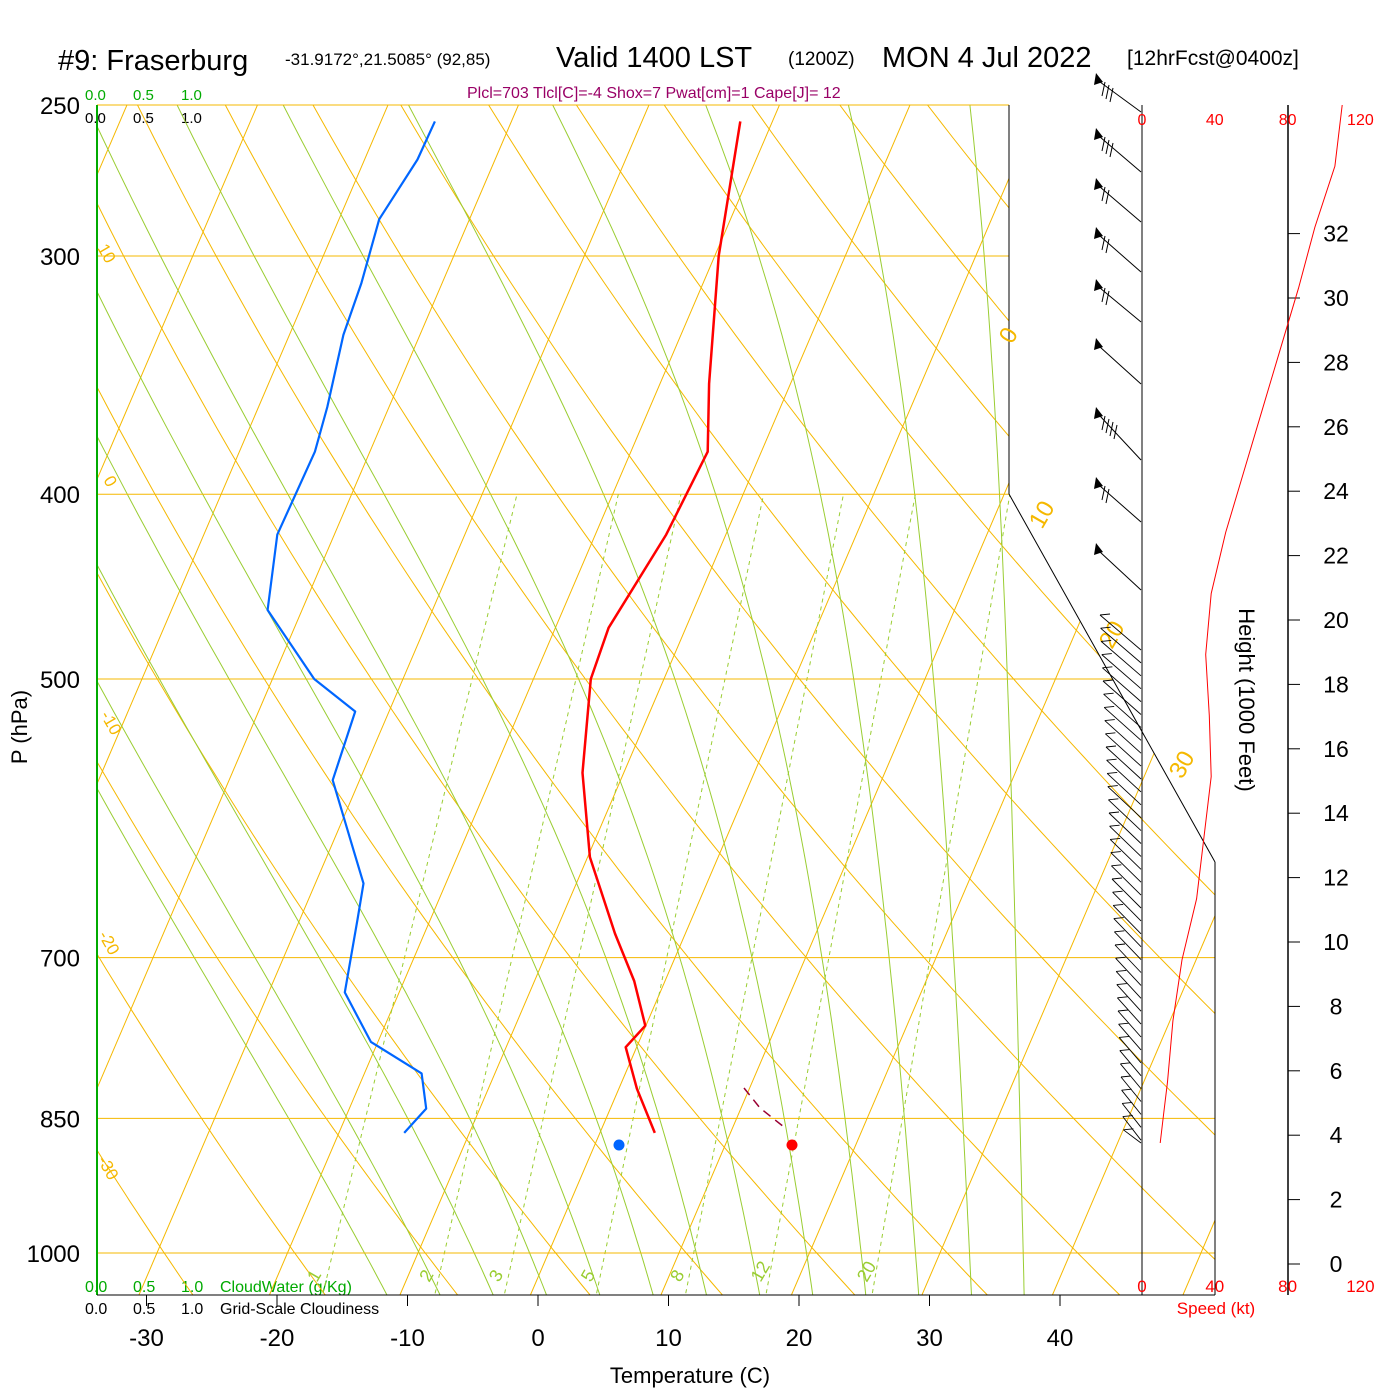 The width and height of the screenshot is (1400, 1400). Describe the element at coordinates (53, 680) in the screenshot. I see `pressure-axis: 250 300 400 500 700 850 1000` at that location.